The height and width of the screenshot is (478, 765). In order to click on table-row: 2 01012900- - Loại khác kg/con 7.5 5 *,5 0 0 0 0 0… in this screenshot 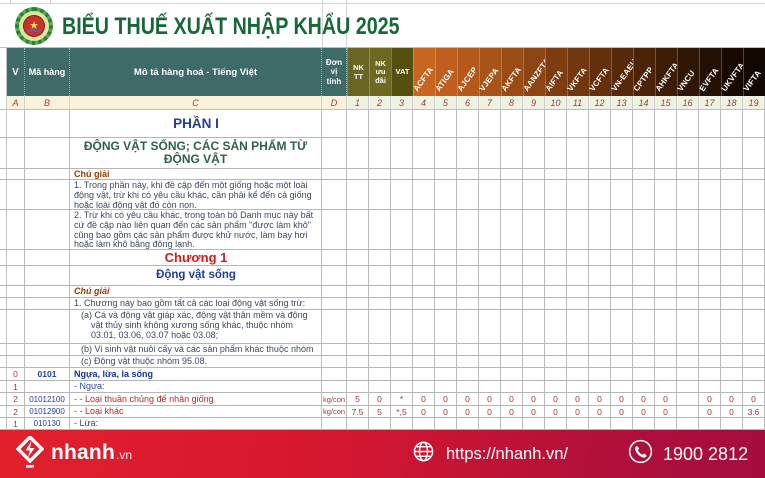, I will do `click(382, 412)`.